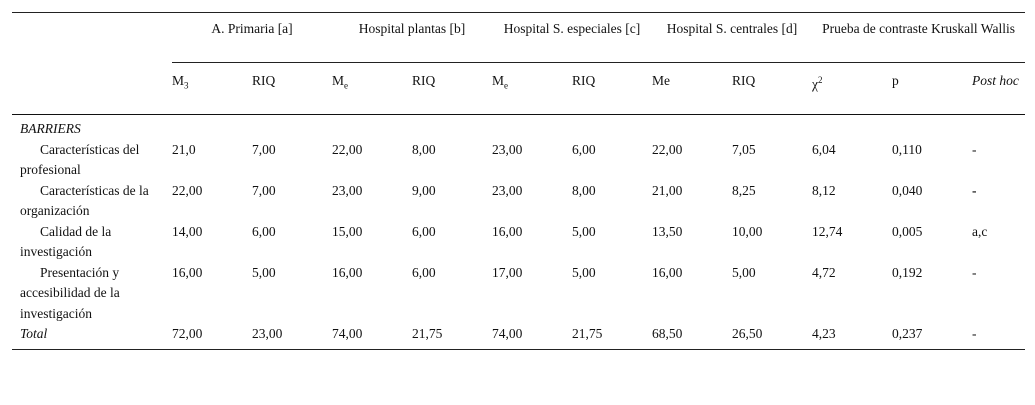 The width and height of the screenshot is (1035, 405). What do you see at coordinates (824, 272) in the screenshot?
I see `cell: 4,72` at bounding box center [824, 272].